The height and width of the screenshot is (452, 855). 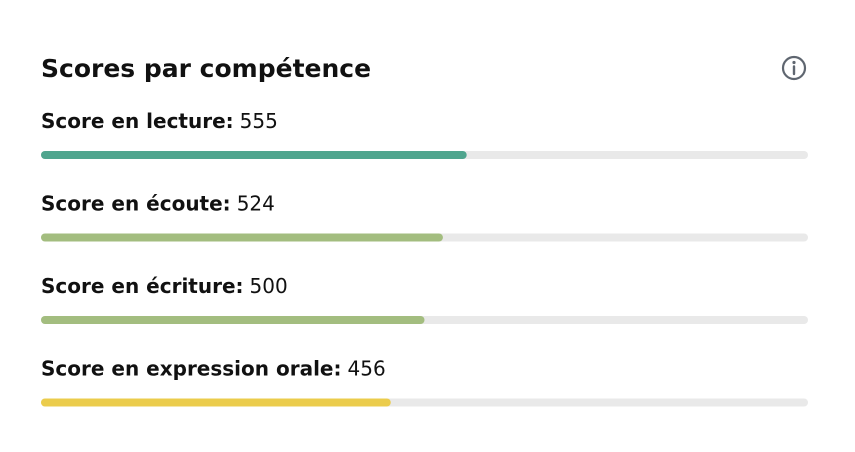 I want to click on skill-label: Score en expression orale: 456, so click(x=213, y=369).